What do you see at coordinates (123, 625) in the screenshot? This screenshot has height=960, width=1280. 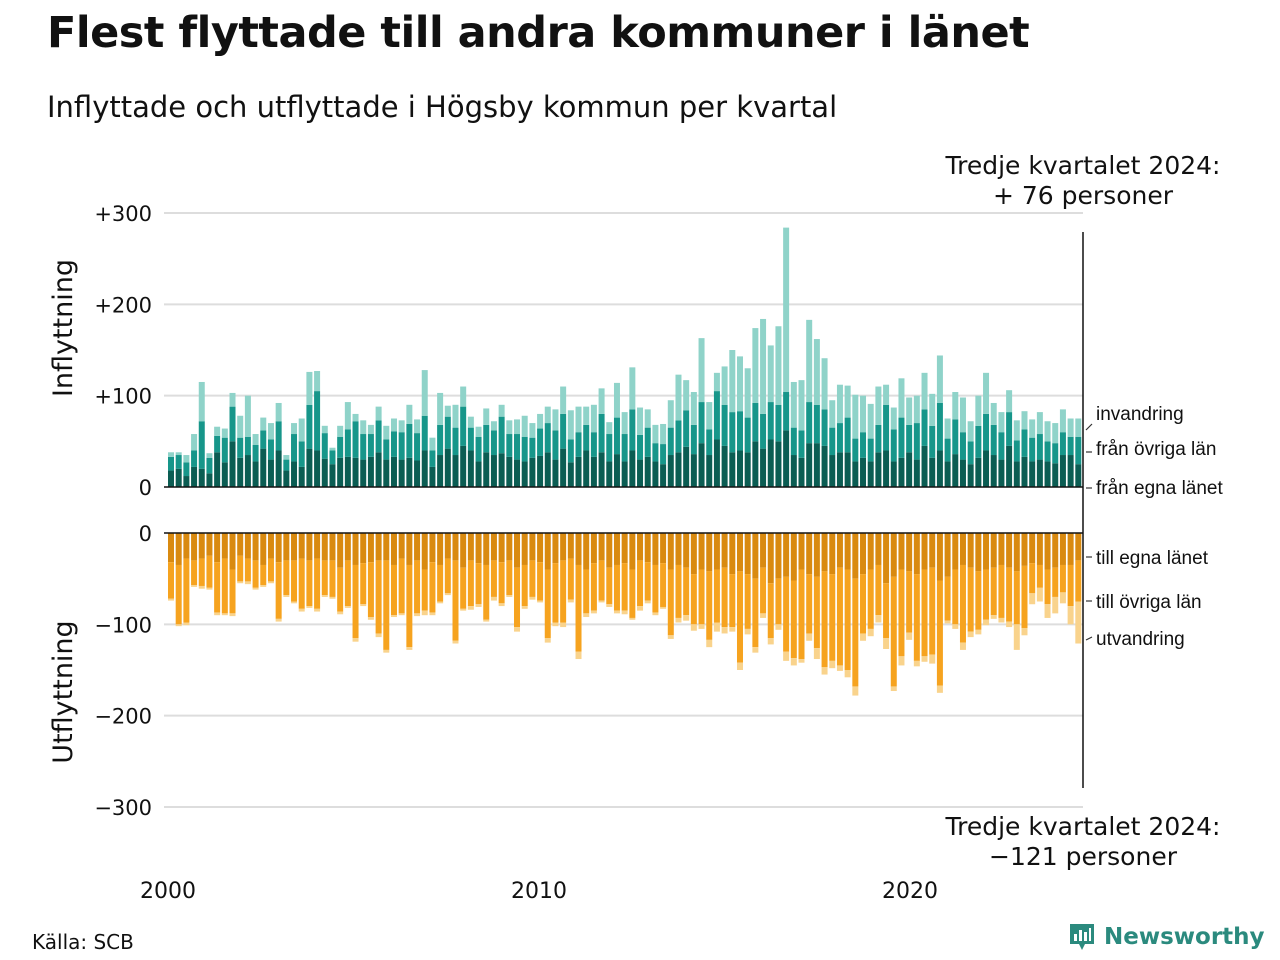 I see `y-tick-label-bottom: −100` at bounding box center [123, 625].